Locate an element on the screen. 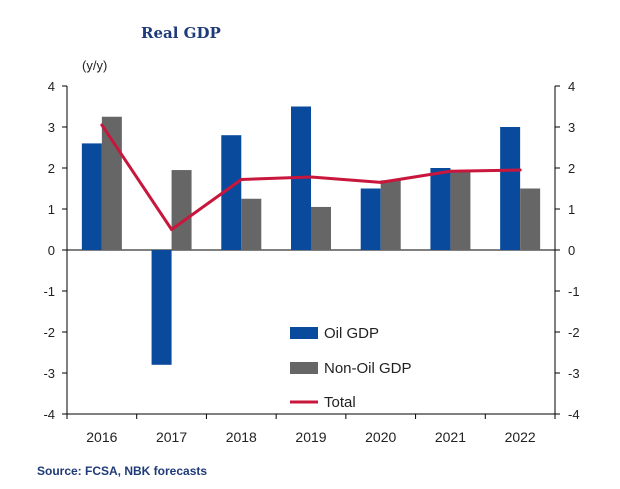 This screenshot has width=620, height=489. y-tick-label-right: -1 is located at coordinates (574, 291).